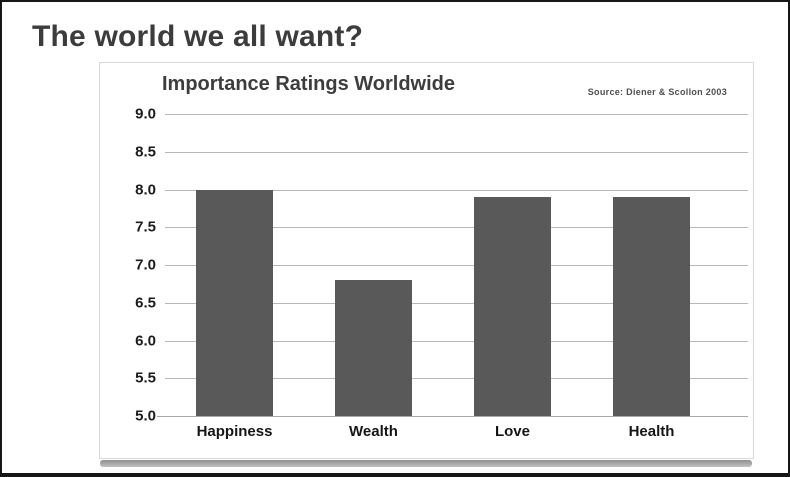  I want to click on bar-health, so click(651, 306).